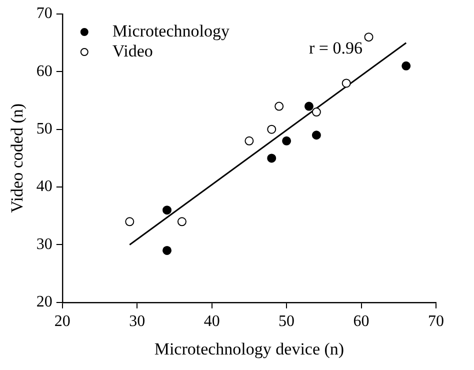 The width and height of the screenshot is (474, 370). I want to click on x-tick-label: 40, so click(212, 321).